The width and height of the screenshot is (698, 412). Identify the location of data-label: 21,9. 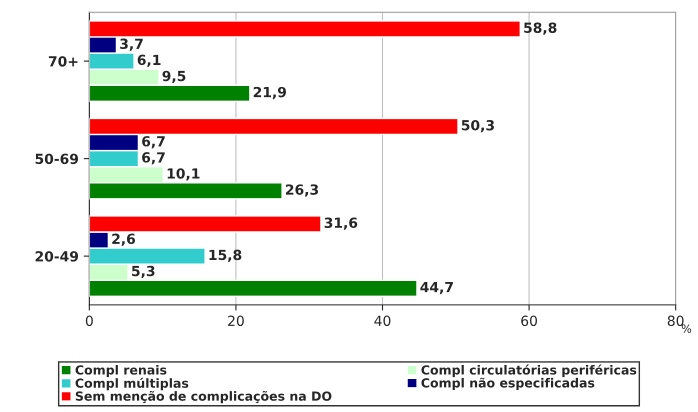
(270, 93).